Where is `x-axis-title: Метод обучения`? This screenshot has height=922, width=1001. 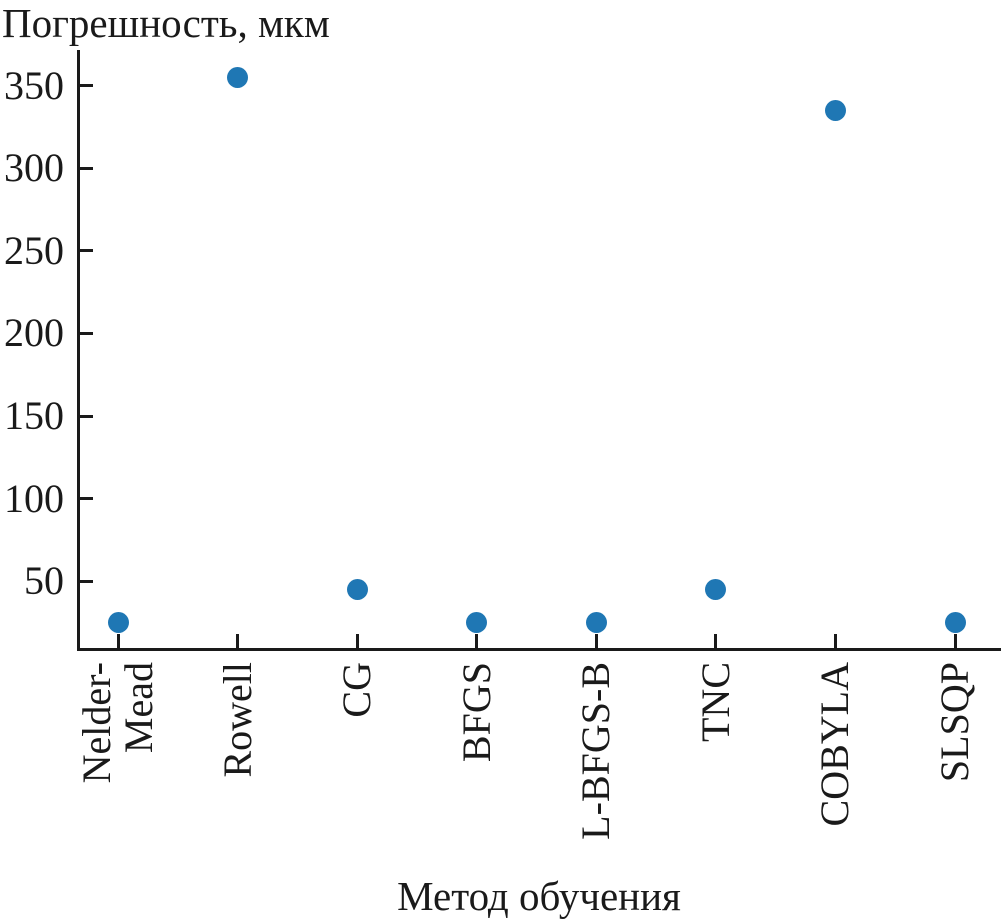
x-axis-title: Метод обучения is located at coordinates (539, 896).